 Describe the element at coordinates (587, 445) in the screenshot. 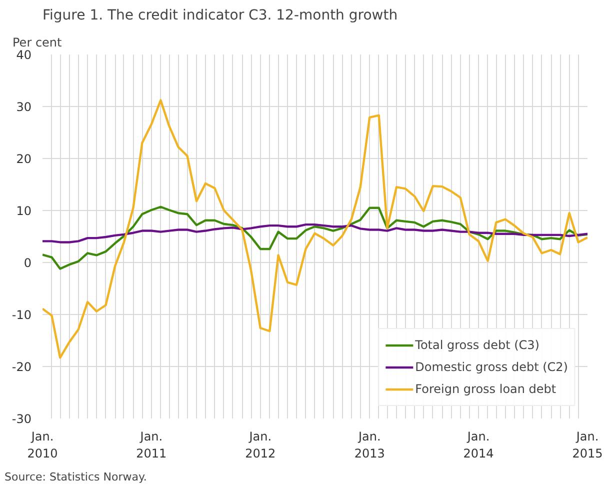

I see `x-tick-label: Jan. 2015` at that location.